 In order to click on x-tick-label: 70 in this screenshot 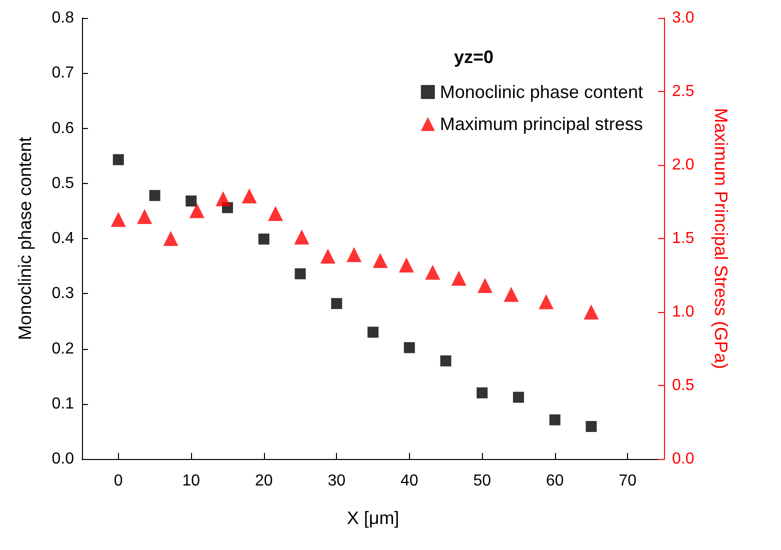, I will do `click(627, 481)`.